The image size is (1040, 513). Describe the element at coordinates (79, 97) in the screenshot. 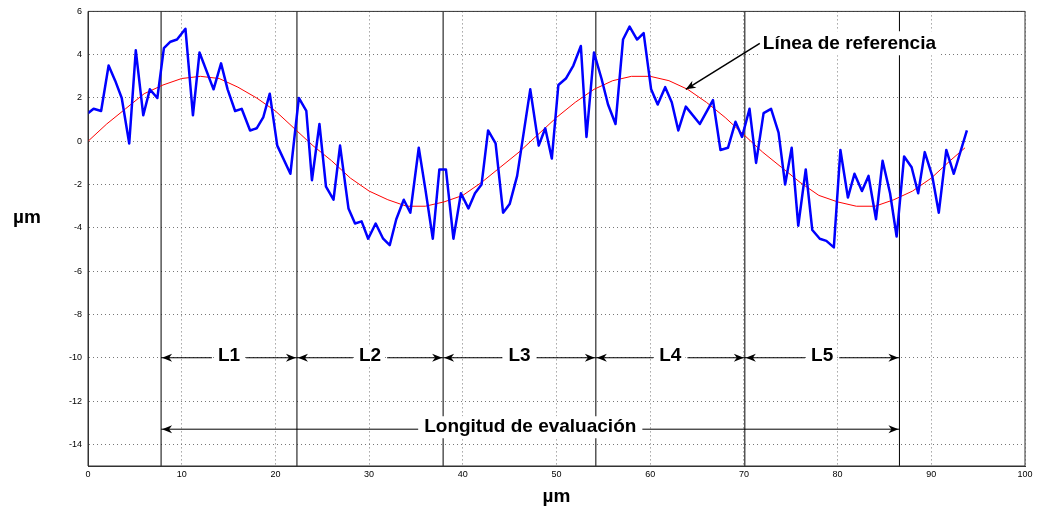

I see `y-tick-label: 2` at that location.